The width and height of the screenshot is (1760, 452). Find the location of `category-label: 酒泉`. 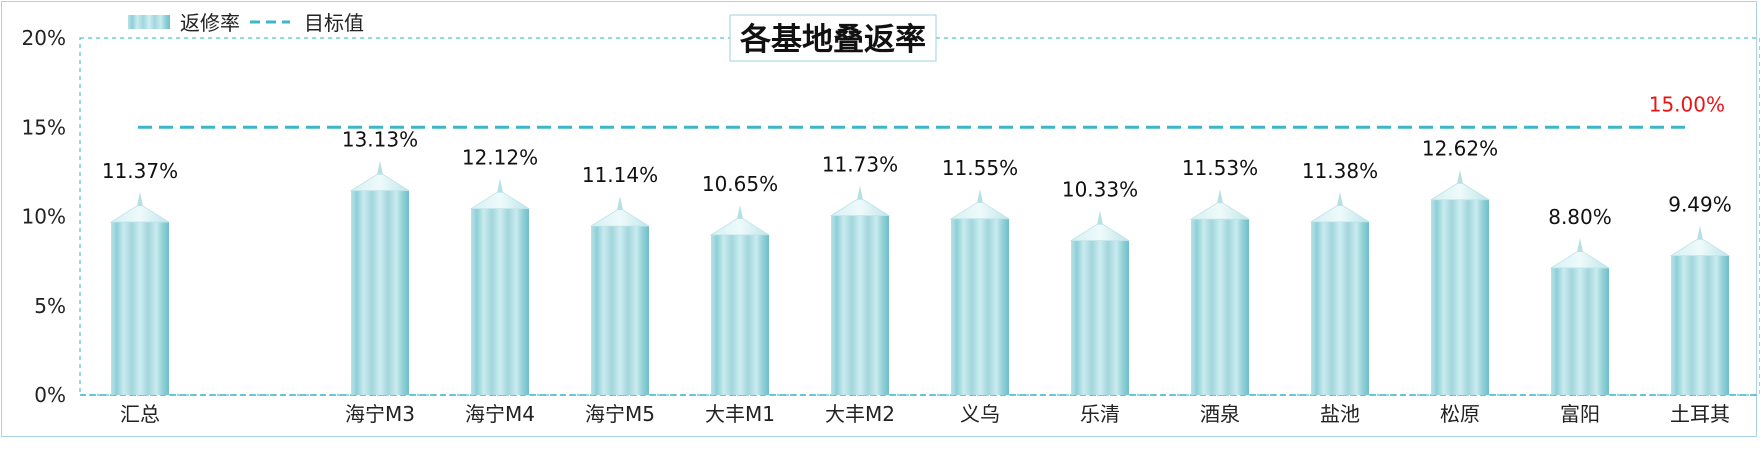

category-label: 酒泉 is located at coordinates (1220, 414).